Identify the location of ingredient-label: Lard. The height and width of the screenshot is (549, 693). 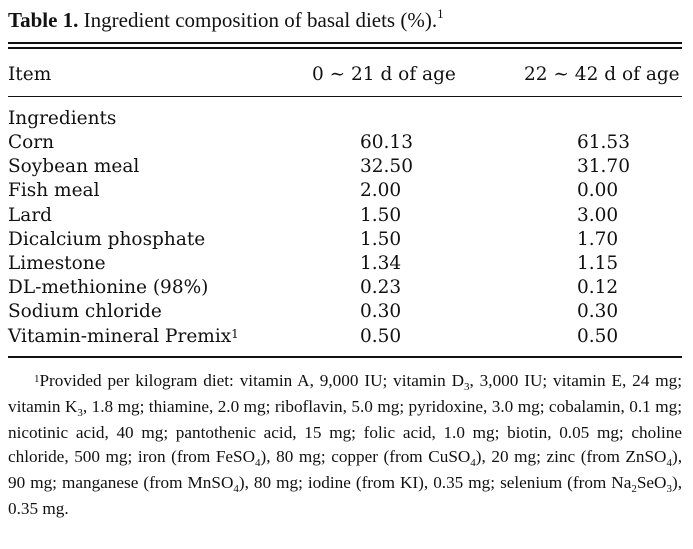
(30, 215).